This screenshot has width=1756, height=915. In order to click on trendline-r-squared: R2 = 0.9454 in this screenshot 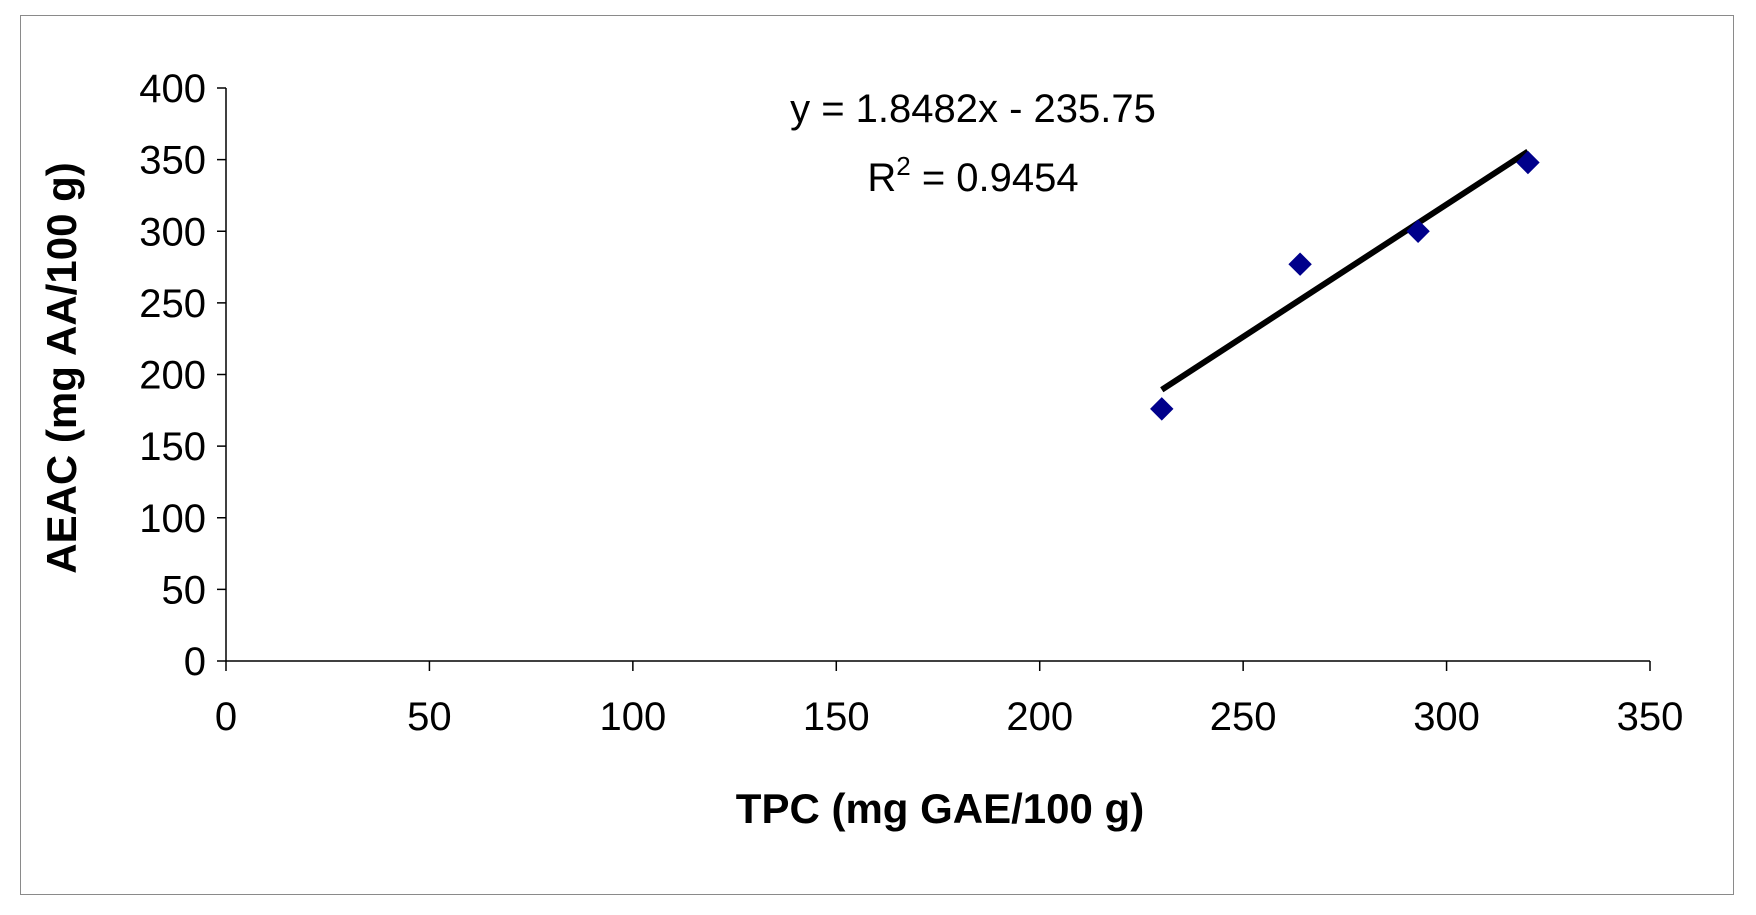, I will do `click(972, 175)`.